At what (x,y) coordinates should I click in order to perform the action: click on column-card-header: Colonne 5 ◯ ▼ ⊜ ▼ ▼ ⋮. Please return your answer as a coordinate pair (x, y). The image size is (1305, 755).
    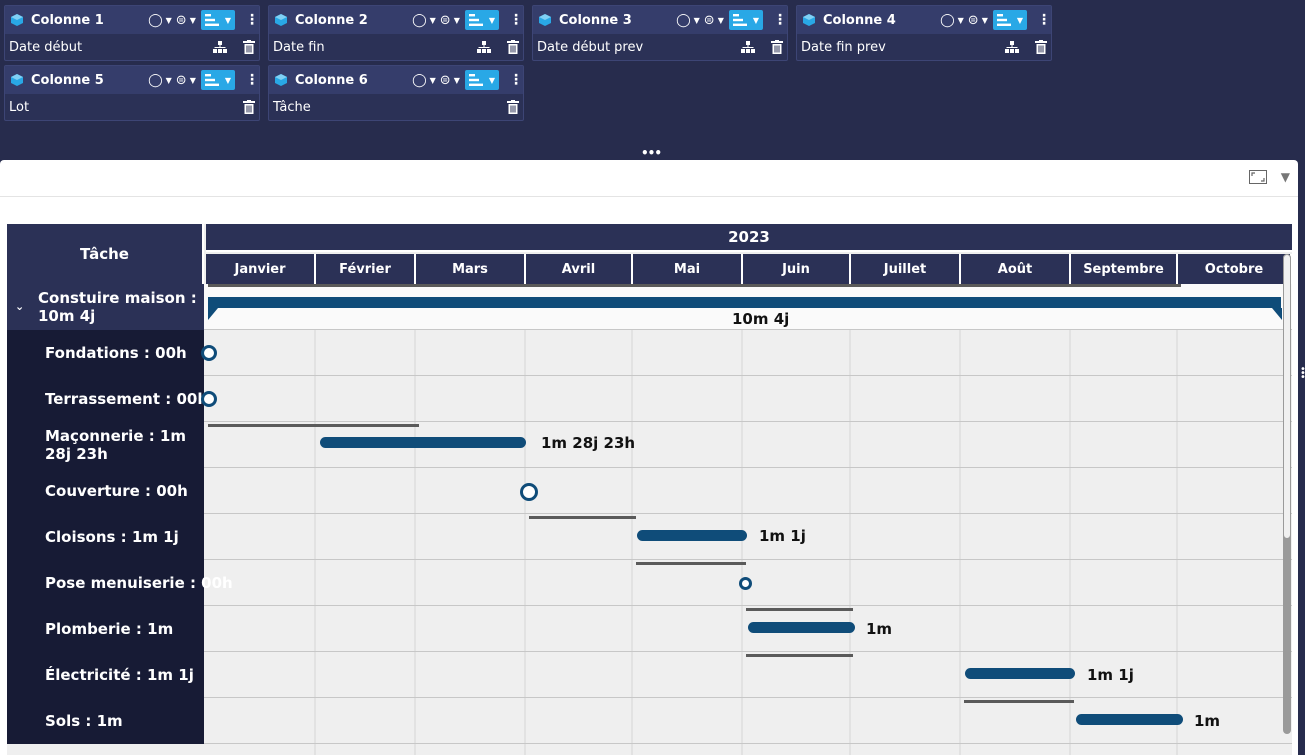
    Looking at the image, I should click on (132, 80).